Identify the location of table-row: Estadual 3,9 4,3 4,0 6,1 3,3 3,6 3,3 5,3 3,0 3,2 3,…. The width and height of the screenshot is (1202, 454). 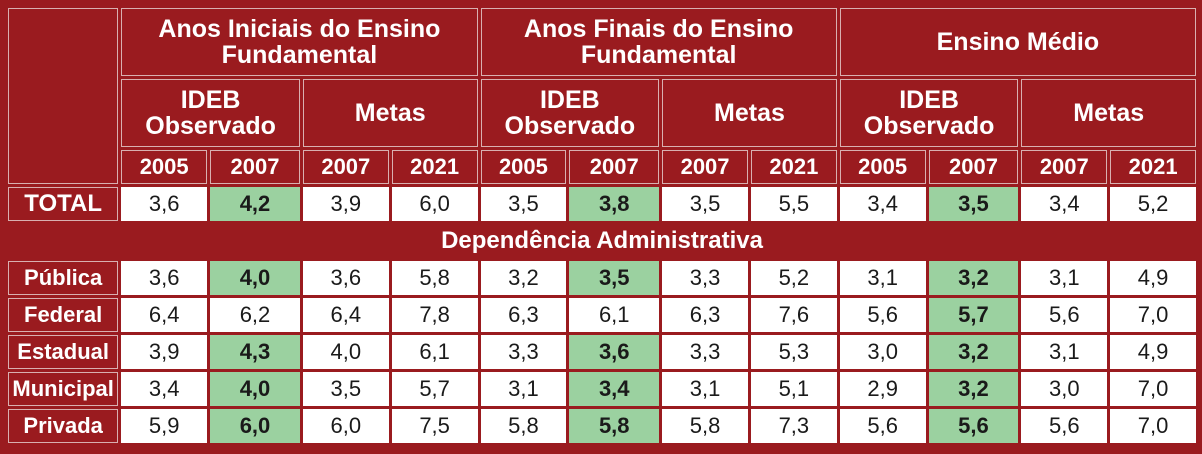
(602, 352).